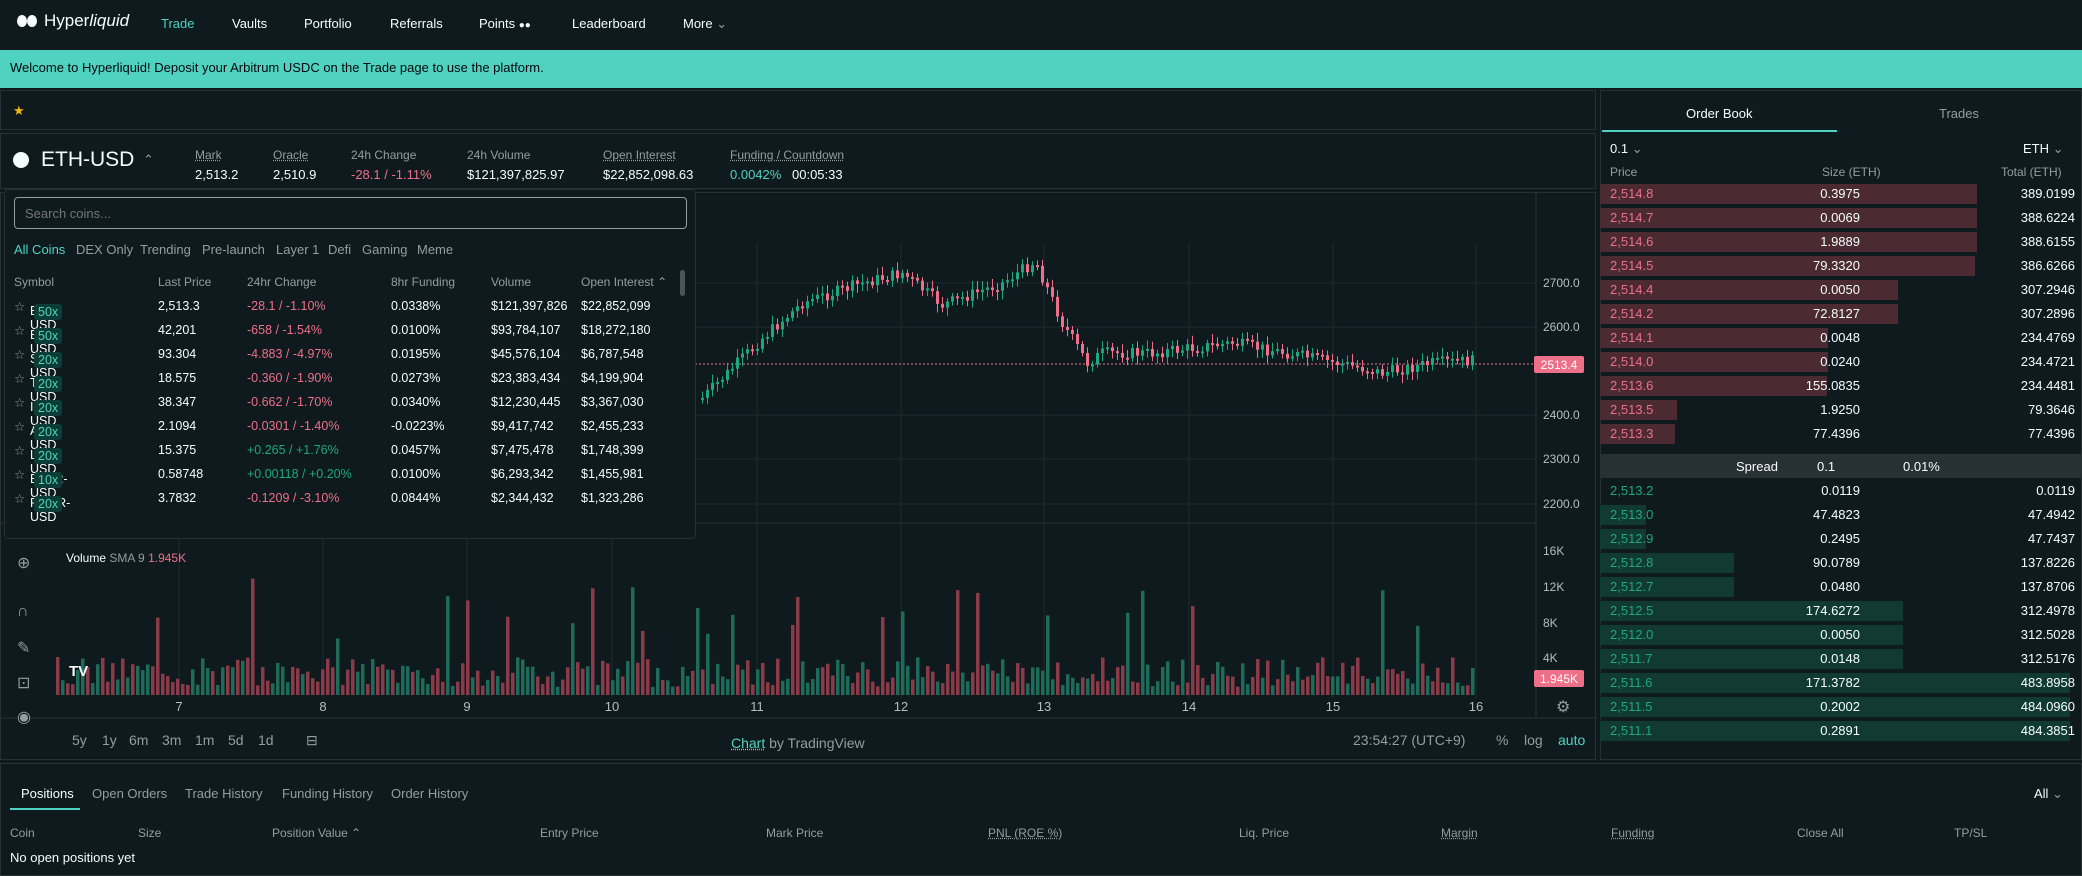 This screenshot has width=2082, height=876. I want to click on cat-all-coins: All Coins, so click(40, 249).